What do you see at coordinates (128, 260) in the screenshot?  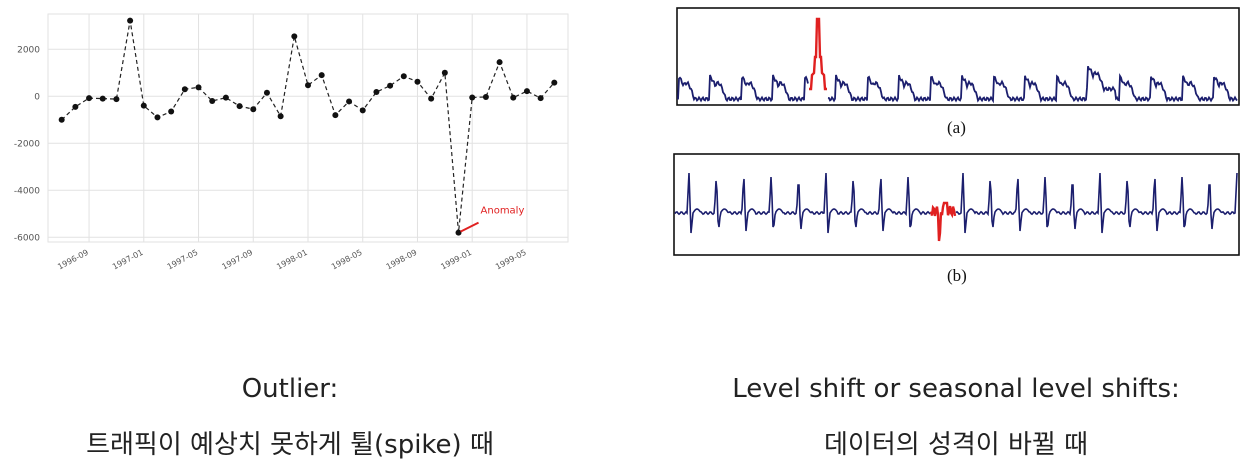 I see `x-tick-label: 1997-01` at bounding box center [128, 260].